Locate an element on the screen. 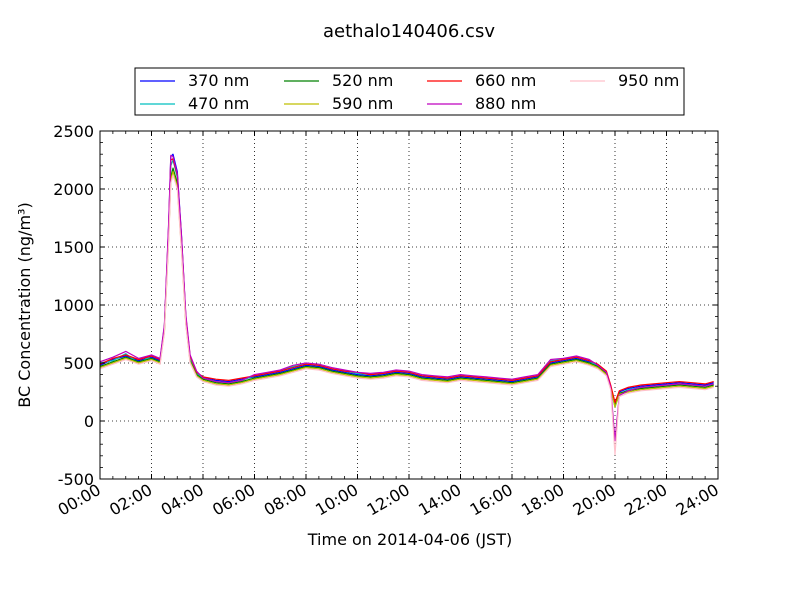 The image size is (800, 600). legend-label: 470 nm is located at coordinates (218, 103).